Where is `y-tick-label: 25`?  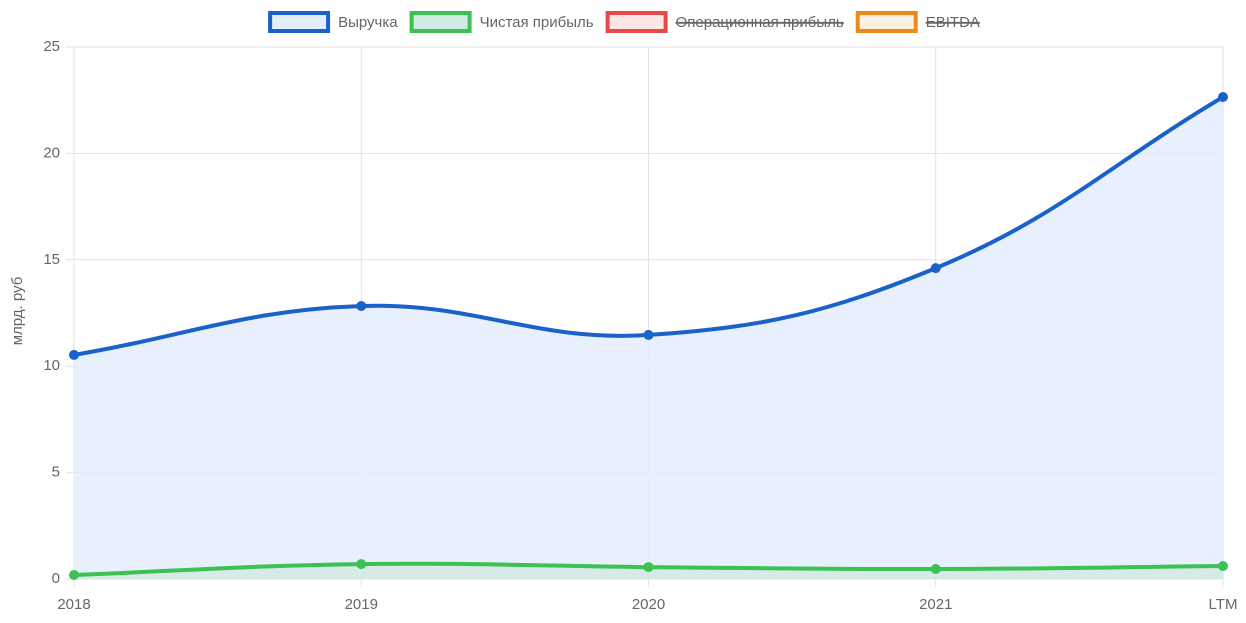 y-tick-label: 25 is located at coordinates (51, 46).